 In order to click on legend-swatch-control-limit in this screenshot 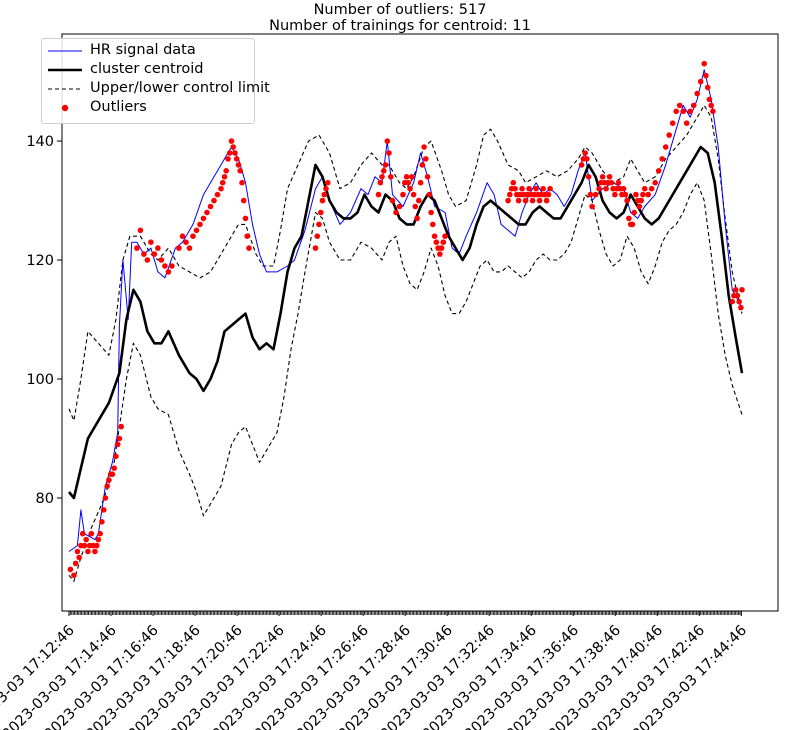, I will do `click(65, 89)`.